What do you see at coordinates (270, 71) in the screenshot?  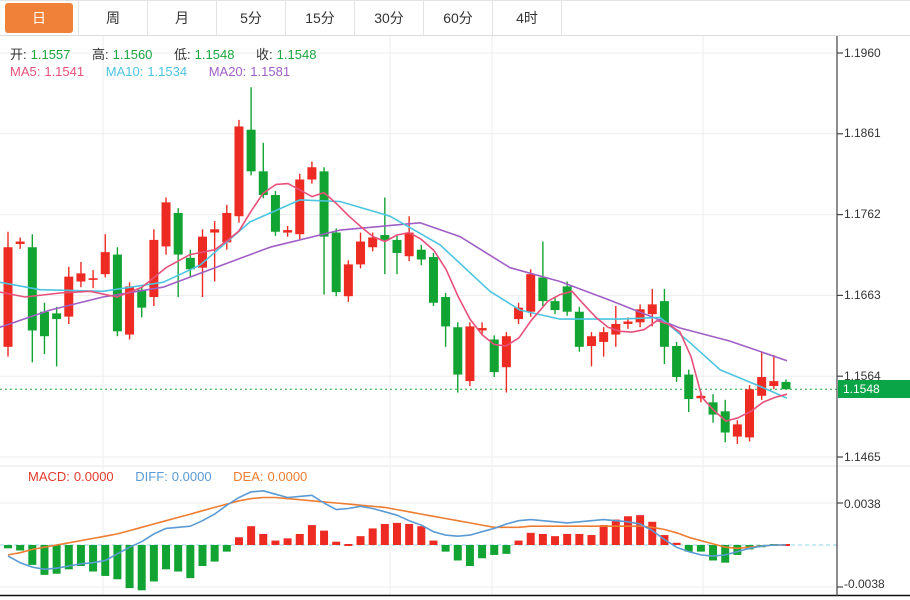 I see `ma20-value: 1.1581` at bounding box center [270, 71].